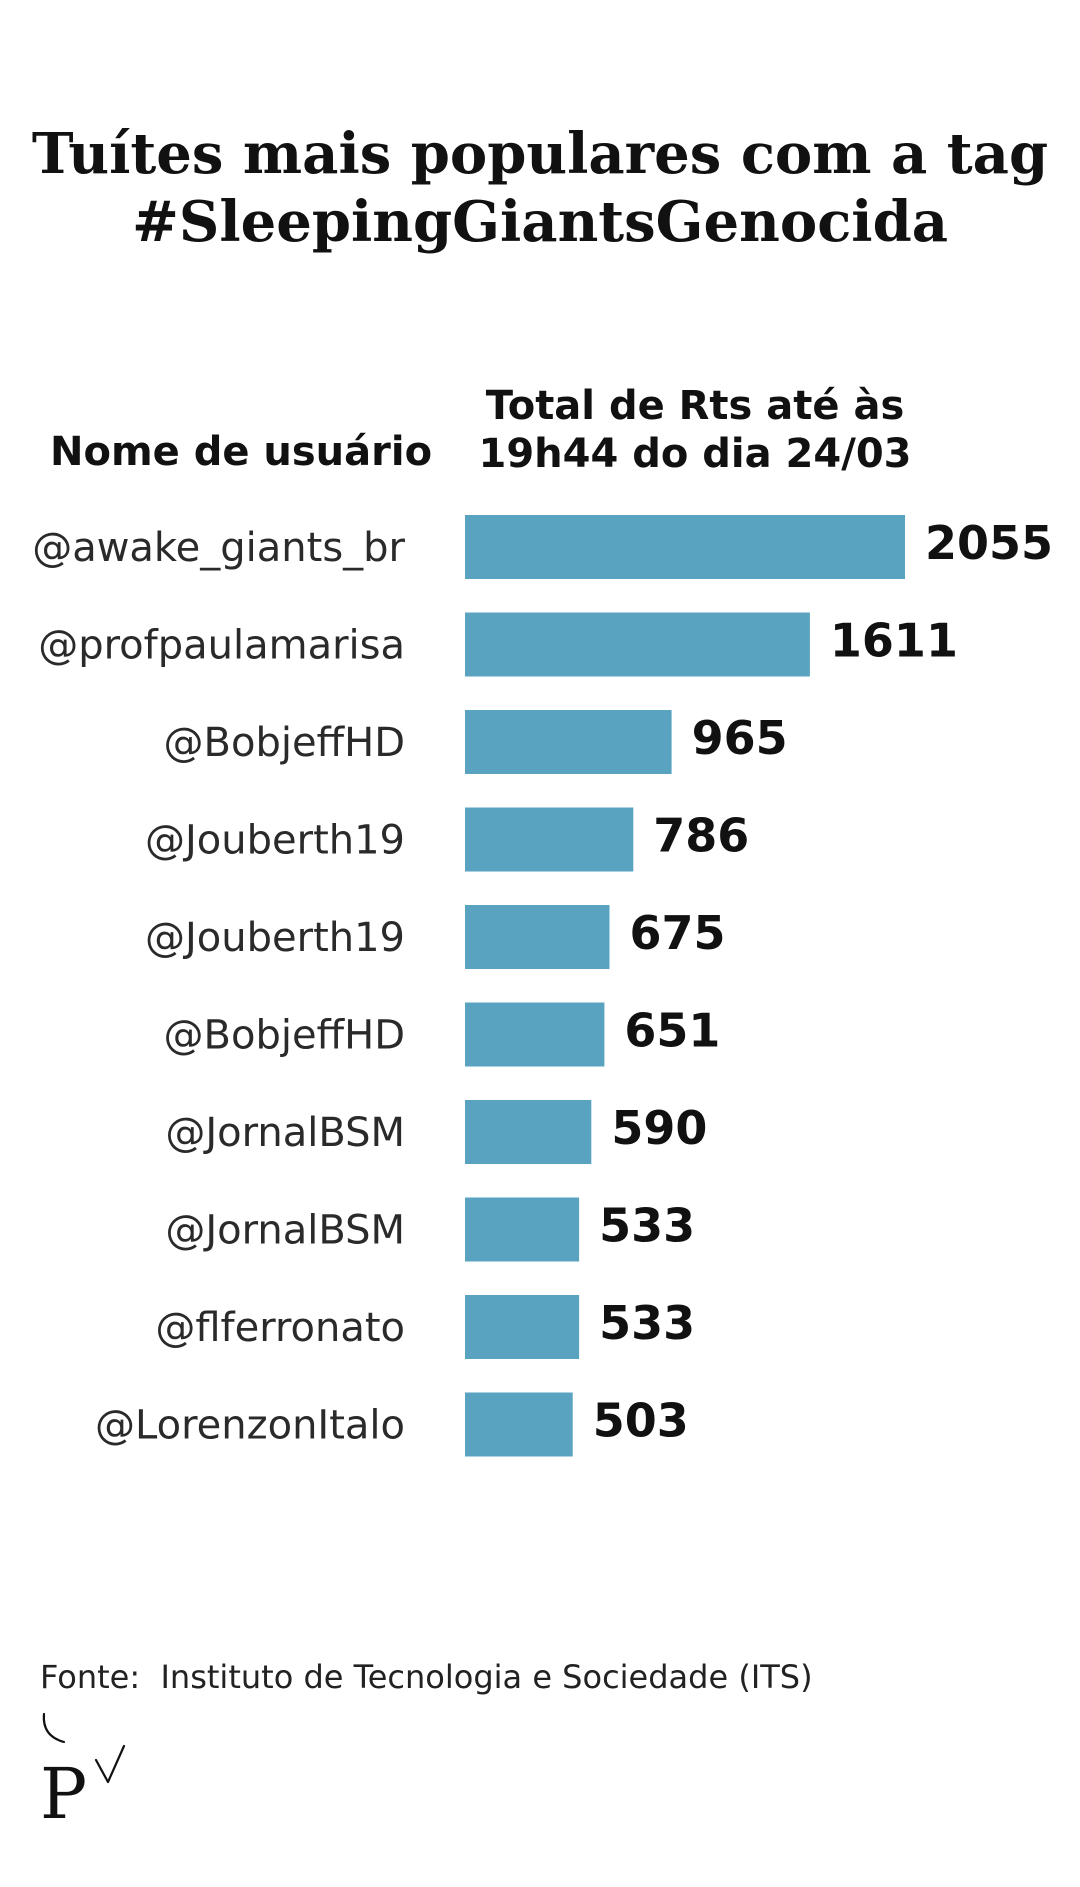 The width and height of the screenshot is (1080, 1887). Describe the element at coordinates (275, 938) in the screenshot. I see `category-label-5: @Jouberth19` at that location.